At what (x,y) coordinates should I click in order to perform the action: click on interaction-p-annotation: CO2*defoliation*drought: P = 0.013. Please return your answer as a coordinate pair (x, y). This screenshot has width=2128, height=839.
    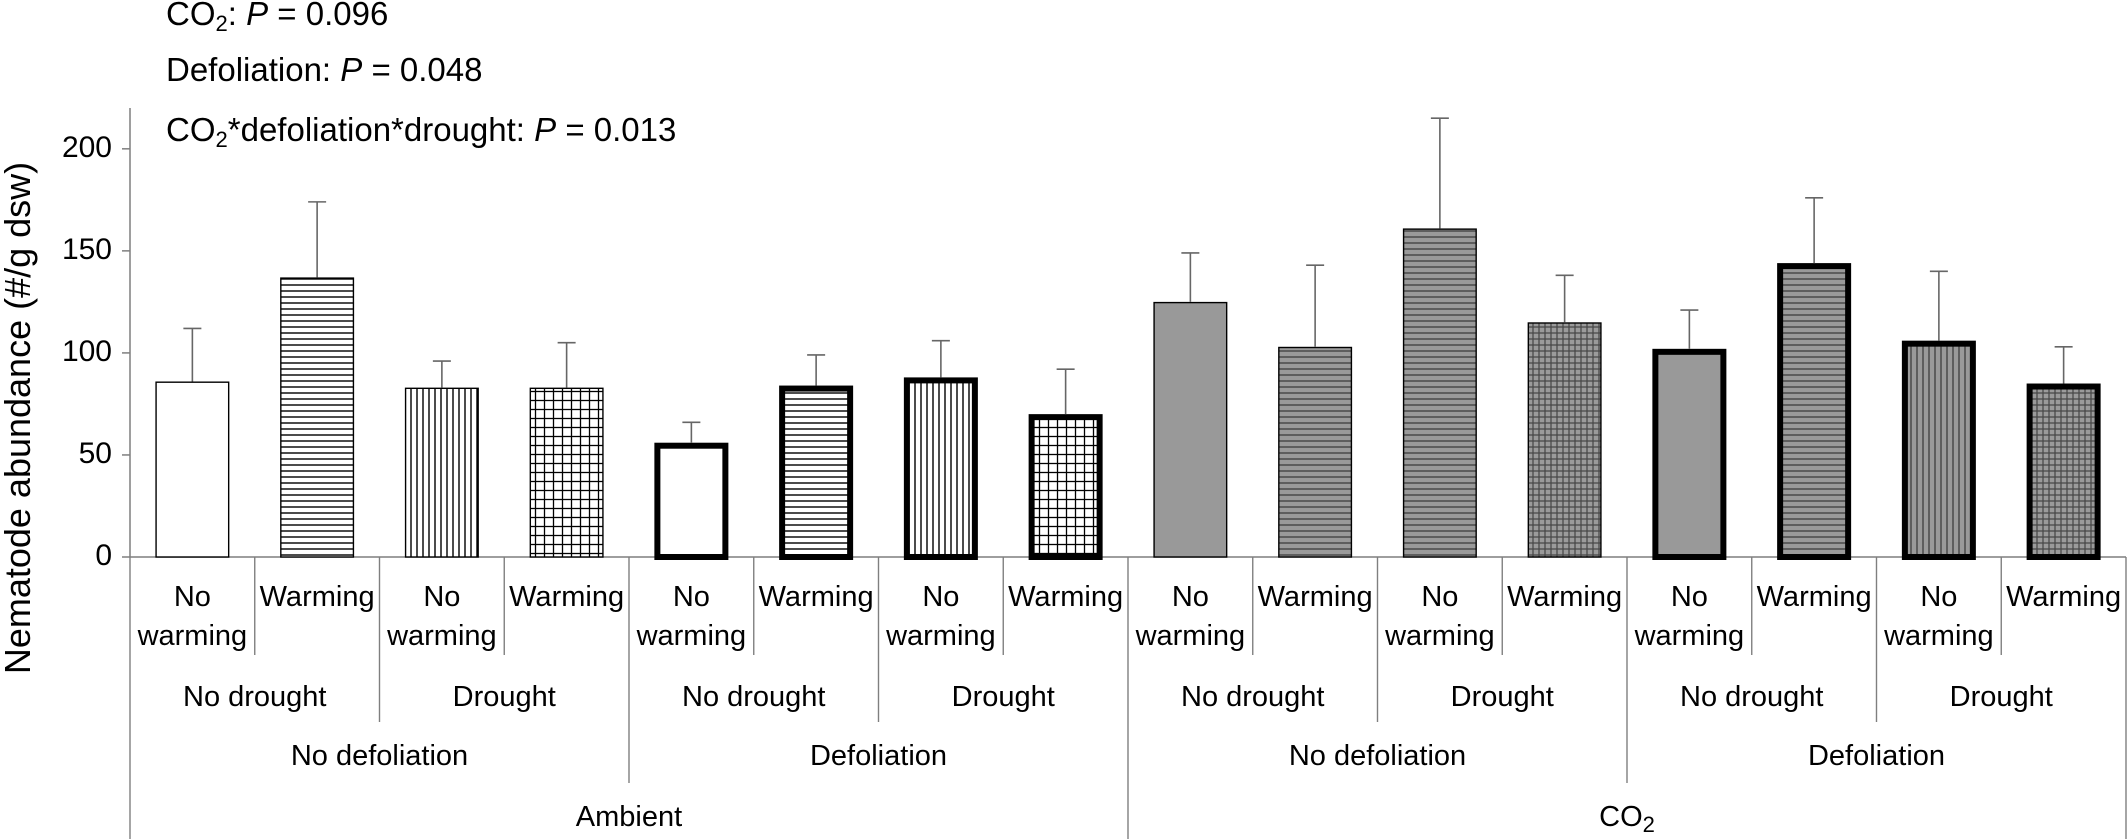
    Looking at the image, I should click on (421, 131).